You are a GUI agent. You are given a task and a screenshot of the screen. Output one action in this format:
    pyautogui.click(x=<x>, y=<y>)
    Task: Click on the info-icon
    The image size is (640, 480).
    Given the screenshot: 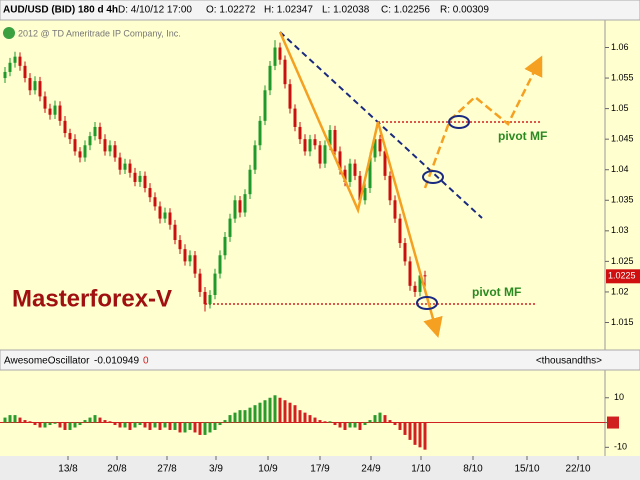 What is the action you would take?
    pyautogui.click(x=9, y=33)
    